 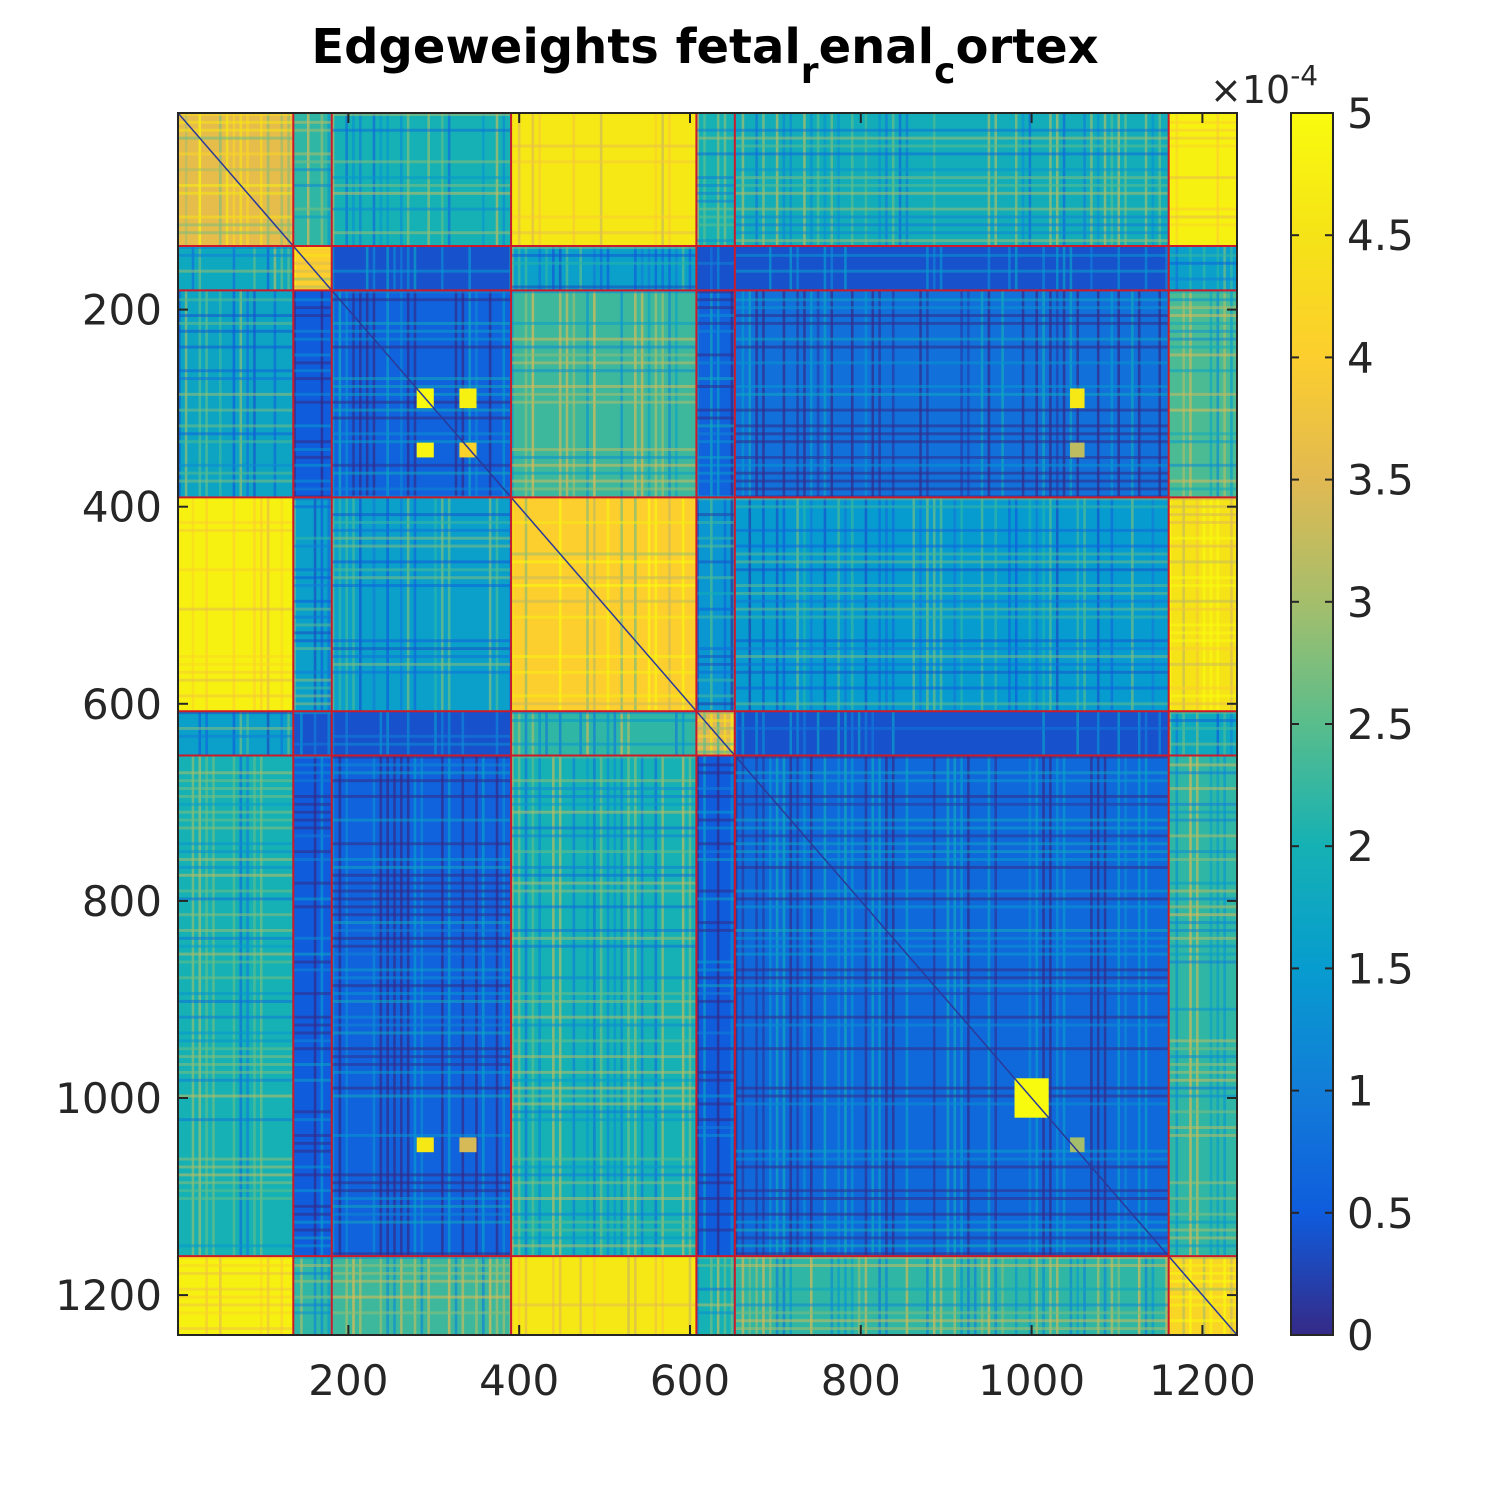 What do you see at coordinates (690, 1380) in the screenshot?
I see `x-tick-label: 600` at bounding box center [690, 1380].